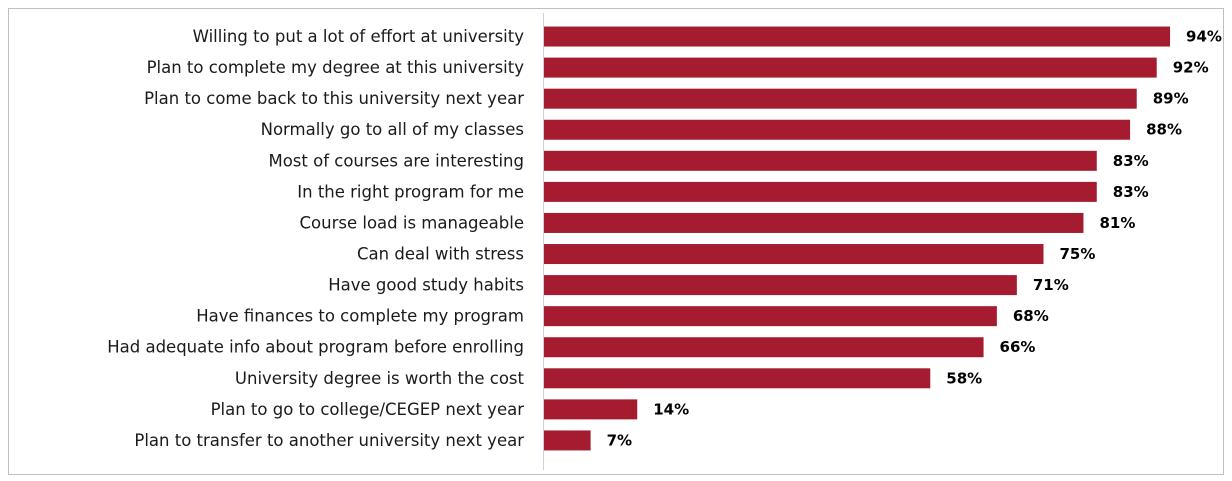 Image resolution: width=1232 pixels, height=481 pixels. What do you see at coordinates (671, 409) in the screenshot?
I see `data-label: 14%` at bounding box center [671, 409].